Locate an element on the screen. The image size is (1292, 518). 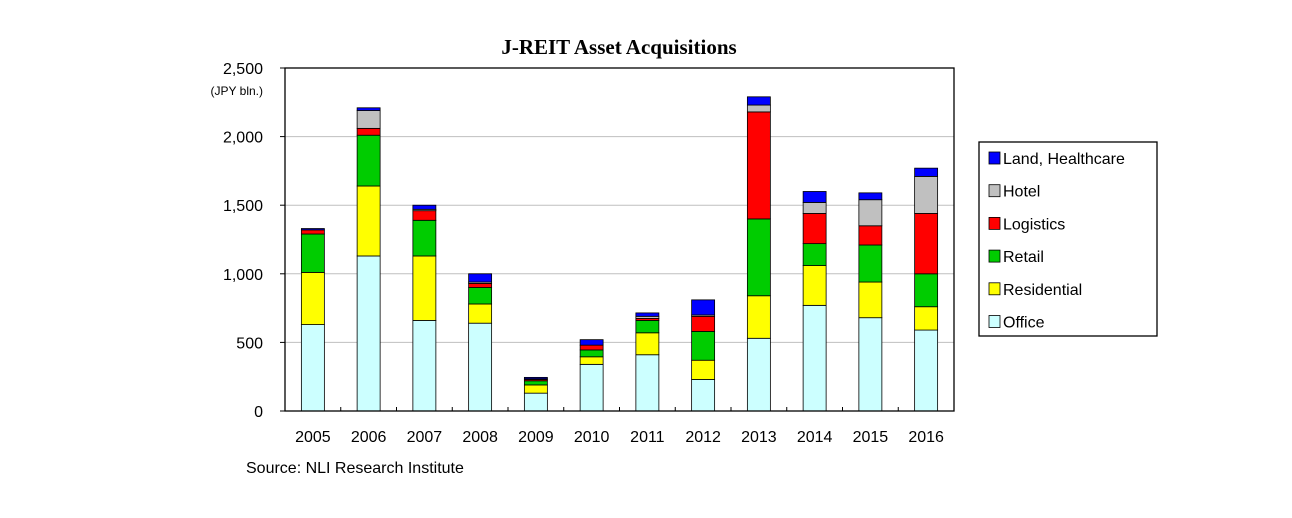
x-tick-label: 2014 is located at coordinates (815, 437).